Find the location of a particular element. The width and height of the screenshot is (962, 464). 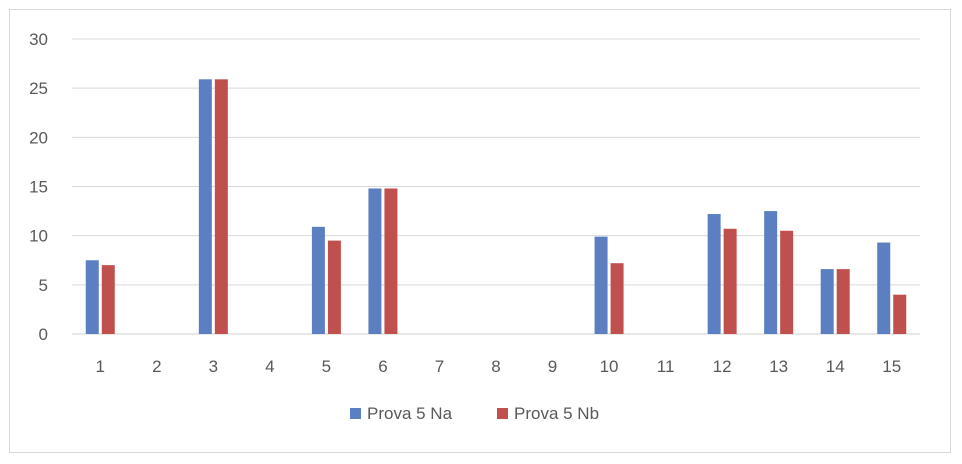

y-tick-label: 0 is located at coordinates (43, 334).